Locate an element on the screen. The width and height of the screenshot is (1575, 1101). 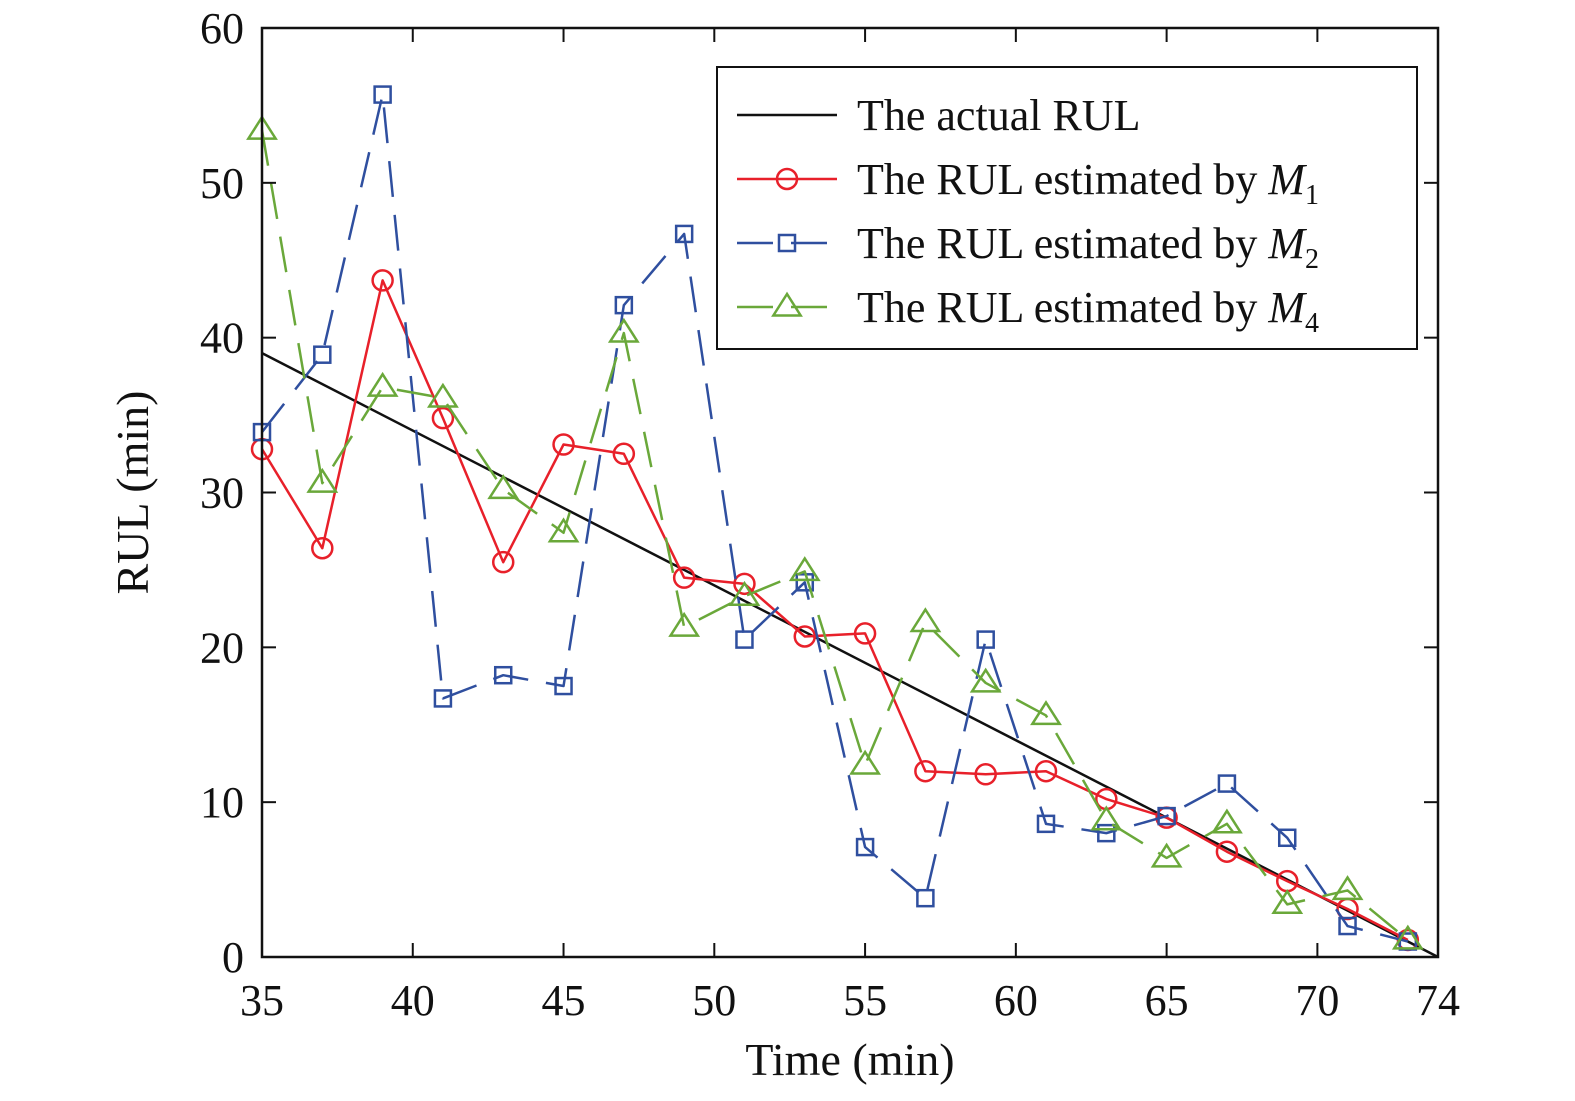
y-tick-label: 0 is located at coordinates (233, 957).